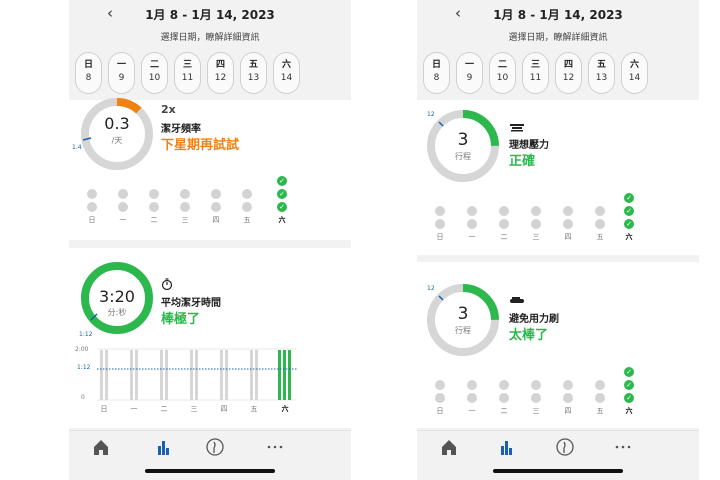  I want to click on axis-label-target: 1:12, so click(84, 367).